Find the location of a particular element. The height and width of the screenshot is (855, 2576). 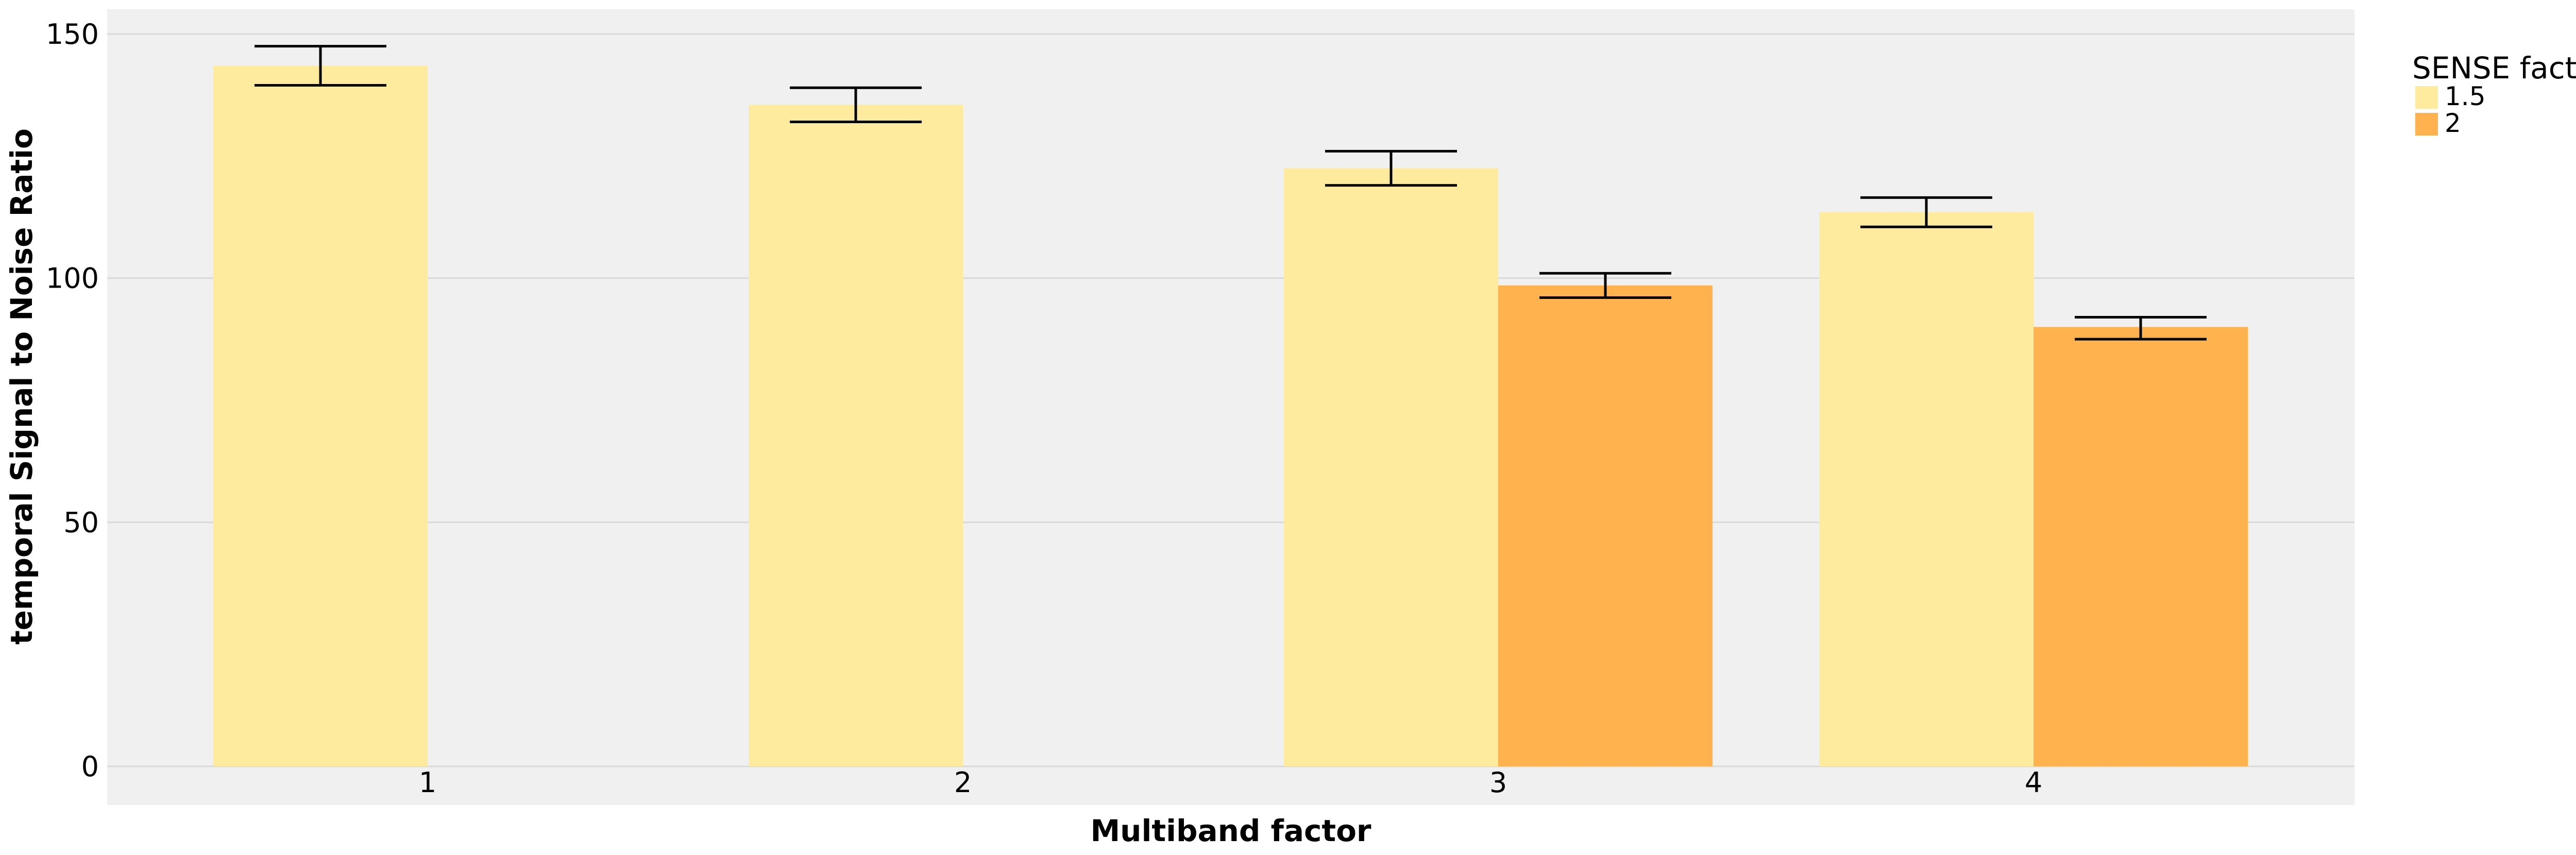

error-bar-1.5-4 is located at coordinates (1926, 212).